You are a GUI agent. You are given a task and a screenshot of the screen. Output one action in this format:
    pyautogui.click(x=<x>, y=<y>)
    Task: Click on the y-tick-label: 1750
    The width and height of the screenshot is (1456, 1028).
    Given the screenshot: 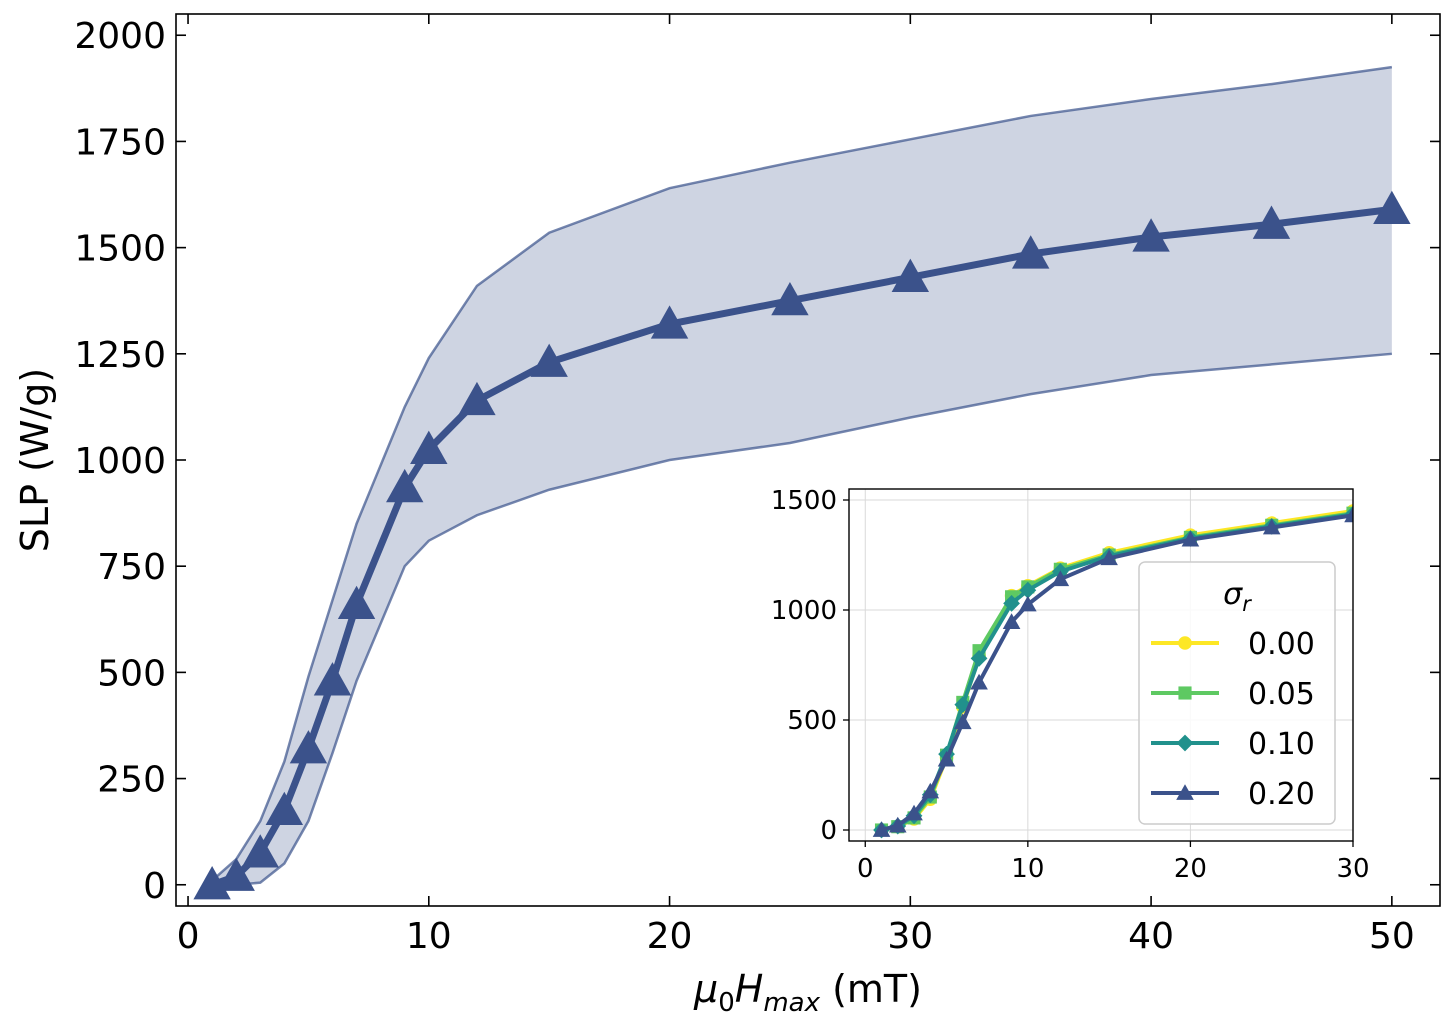 What is the action you would take?
    pyautogui.click(x=120, y=142)
    